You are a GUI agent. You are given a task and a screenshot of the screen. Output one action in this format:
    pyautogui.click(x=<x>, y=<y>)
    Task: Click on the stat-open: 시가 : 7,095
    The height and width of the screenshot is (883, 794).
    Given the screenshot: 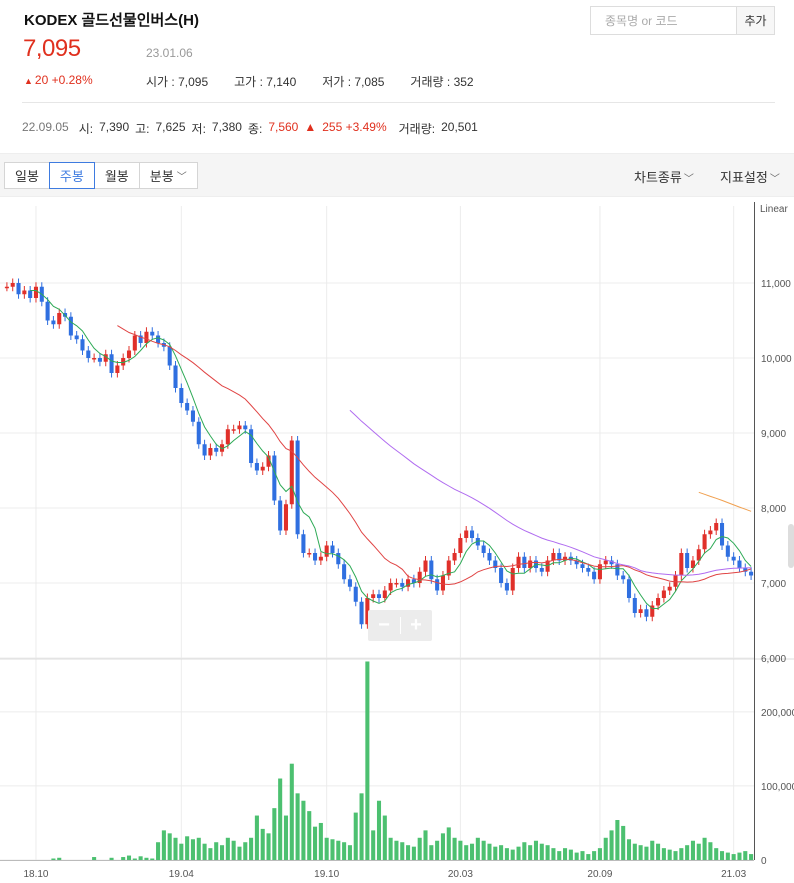 What is the action you would take?
    pyautogui.click(x=177, y=82)
    